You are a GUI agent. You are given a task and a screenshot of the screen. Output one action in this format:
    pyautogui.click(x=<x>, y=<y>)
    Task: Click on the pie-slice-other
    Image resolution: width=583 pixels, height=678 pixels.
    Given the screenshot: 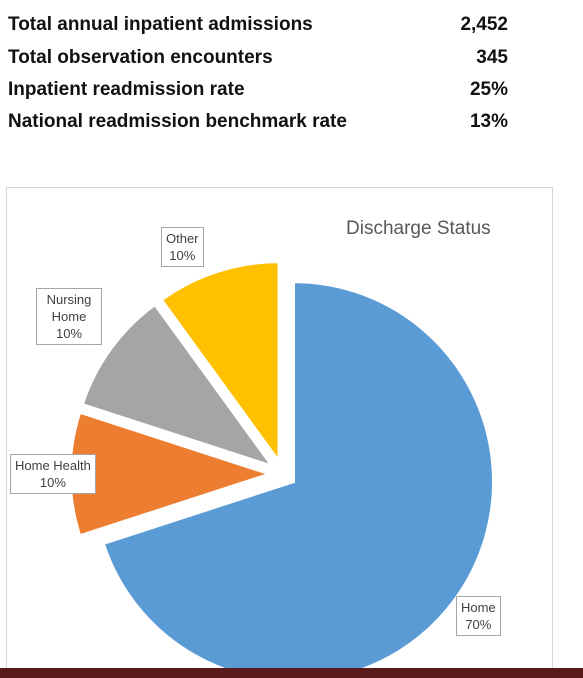 What is the action you would take?
    pyautogui.click(x=220, y=363)
    